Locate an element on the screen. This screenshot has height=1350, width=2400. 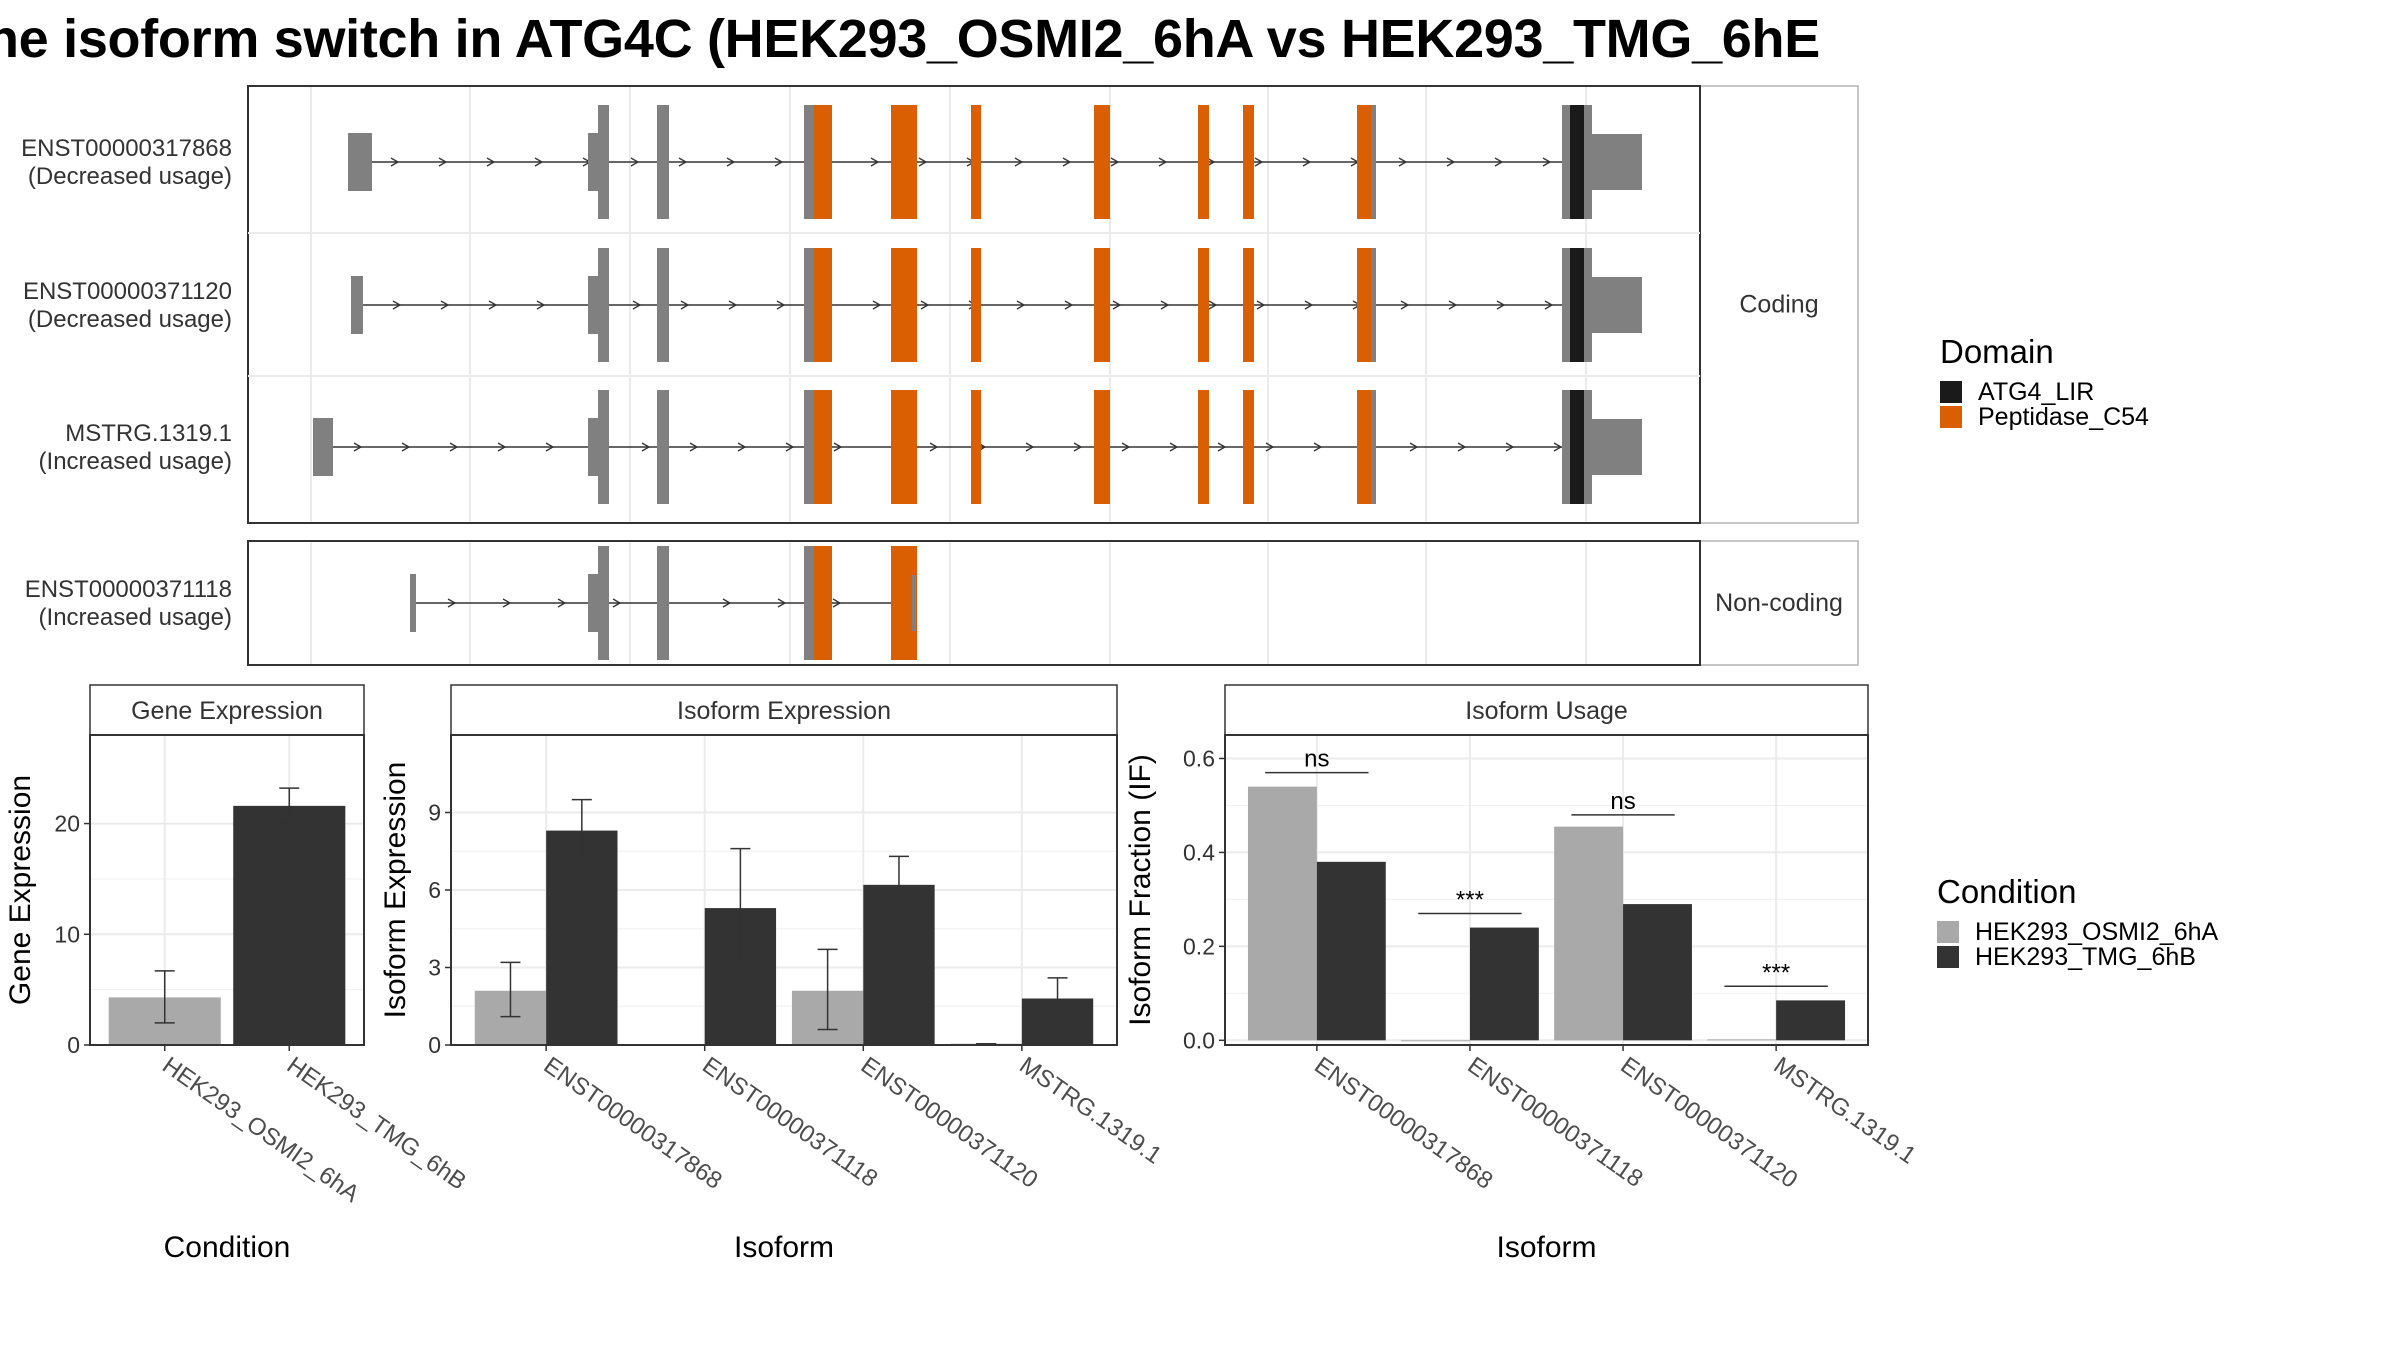
y-tick-label: 3 is located at coordinates (434, 968).